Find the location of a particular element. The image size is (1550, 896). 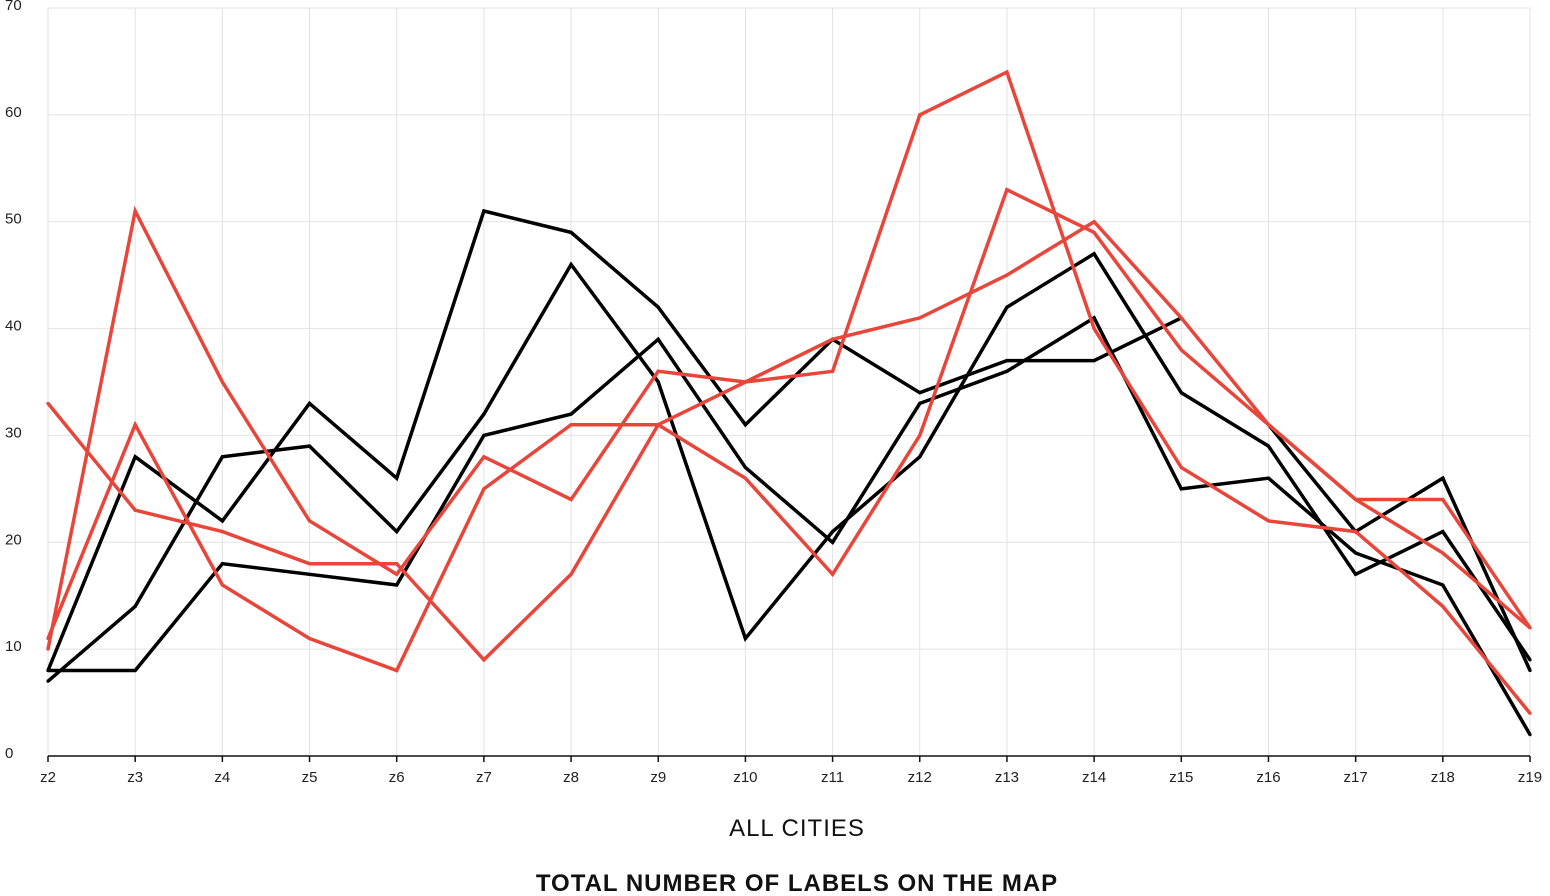

x-tick-label: z7 is located at coordinates (484, 777).